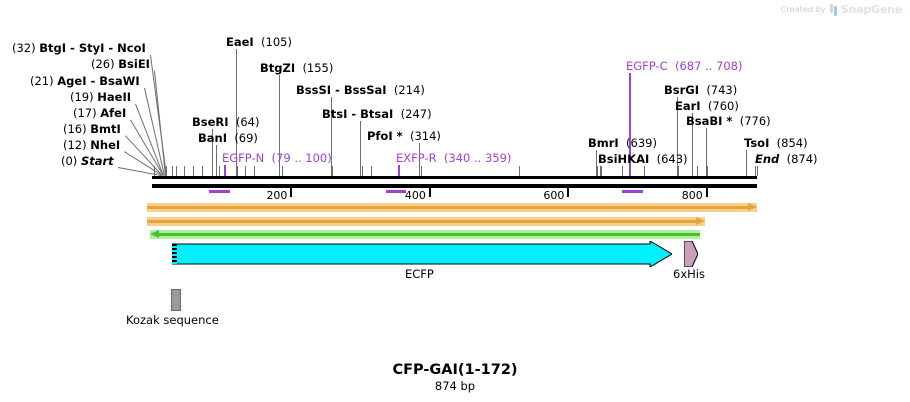 This screenshot has height=402, width=910. Describe the element at coordinates (419, 274) in the screenshot. I see `cds-ecfp-label: ECFP` at that location.